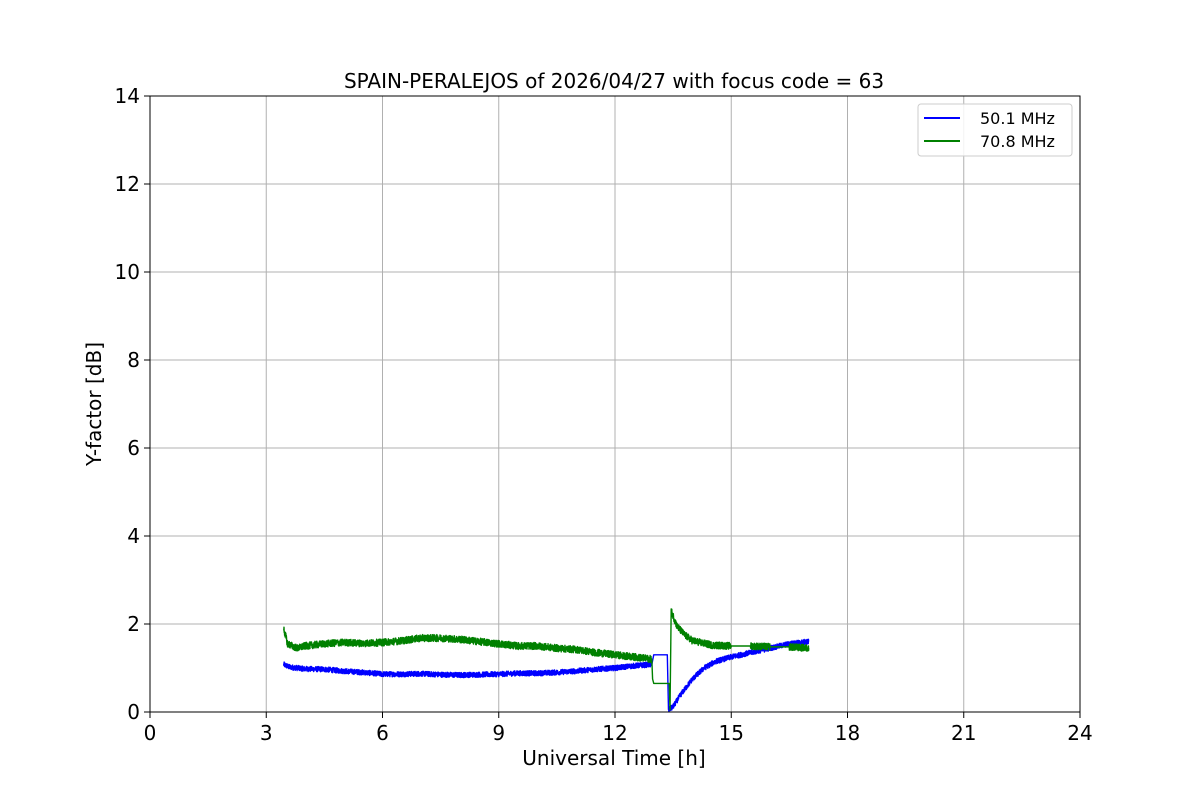 Image resolution: width=1200 pixels, height=800 pixels. I want to click on x-axis: 0 3 6 9 12 15 18 21 24, so click(618, 728).